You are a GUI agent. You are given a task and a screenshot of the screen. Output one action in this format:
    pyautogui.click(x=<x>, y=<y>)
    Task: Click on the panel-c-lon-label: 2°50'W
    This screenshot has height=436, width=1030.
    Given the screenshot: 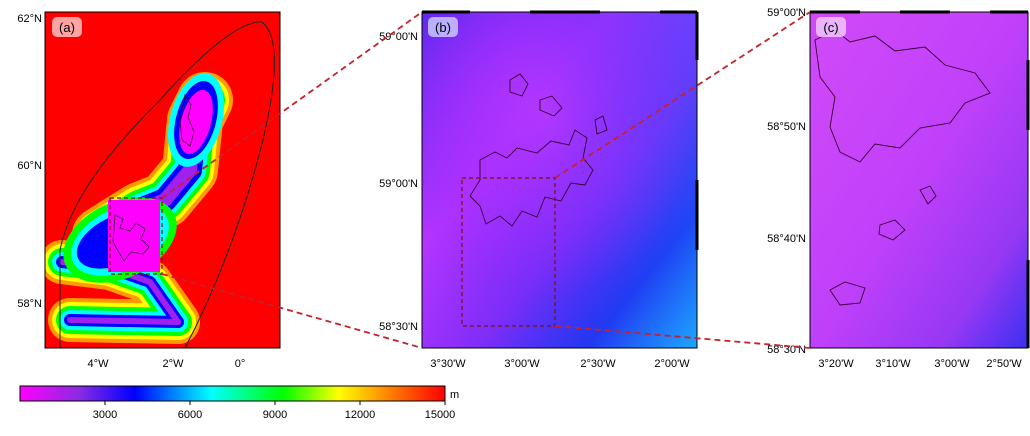 What is the action you would take?
    pyautogui.click(x=1004, y=364)
    